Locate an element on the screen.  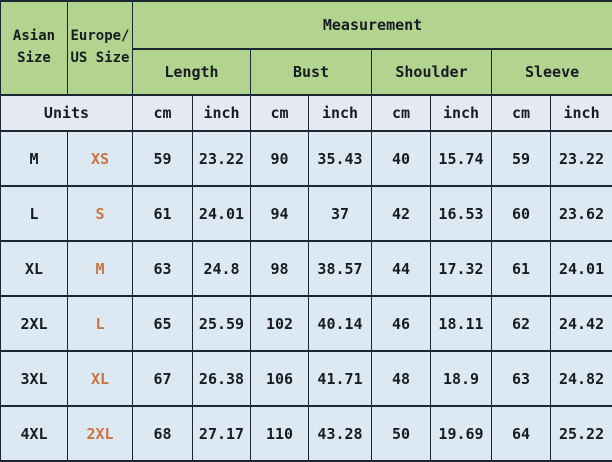
shoulder-inch-cell: 17.32 is located at coordinates (461, 268).